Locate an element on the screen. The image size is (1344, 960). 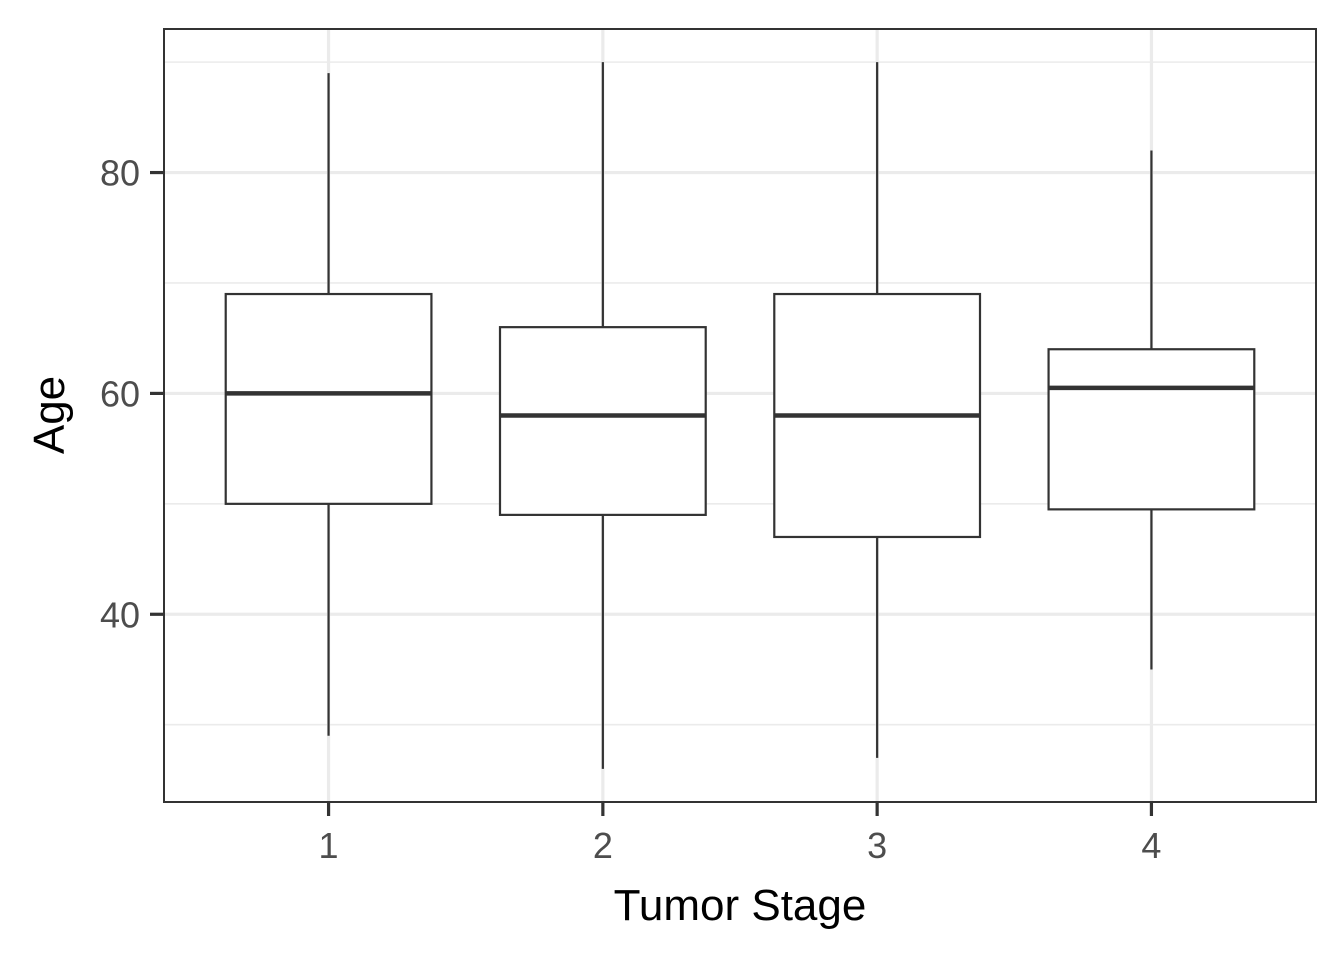
y-tick-label: 40 is located at coordinates (120, 614).